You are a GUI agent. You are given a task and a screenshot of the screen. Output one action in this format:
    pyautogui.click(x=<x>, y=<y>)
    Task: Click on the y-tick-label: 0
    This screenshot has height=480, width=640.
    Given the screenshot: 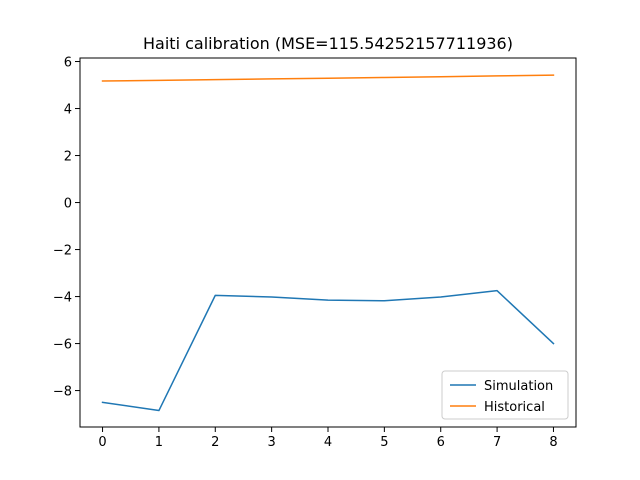 What is the action you would take?
    pyautogui.click(x=68, y=204)
    